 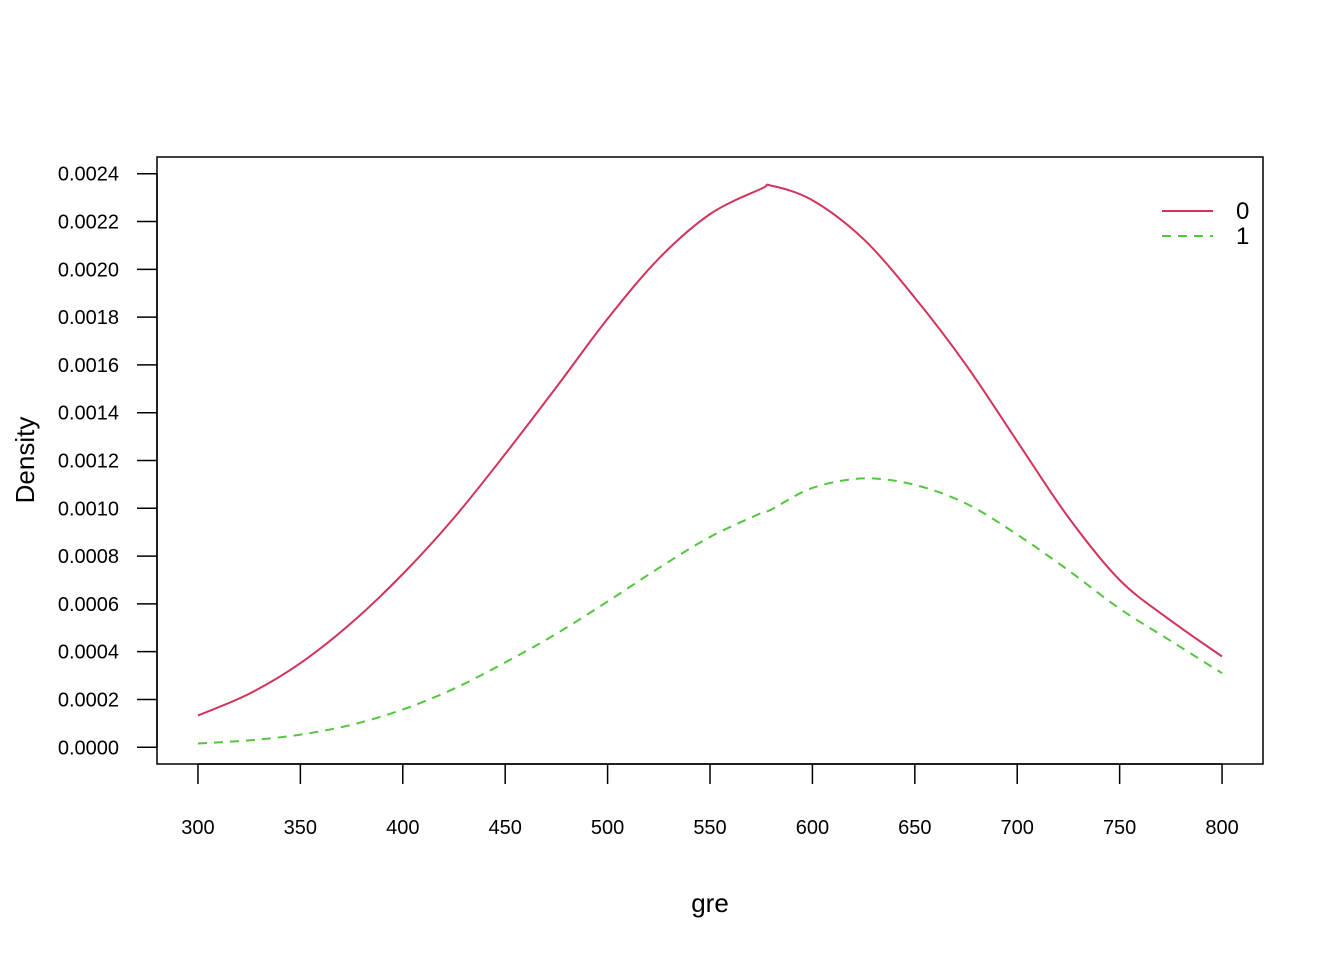 I want to click on x-axis-label: gre, so click(x=710, y=903).